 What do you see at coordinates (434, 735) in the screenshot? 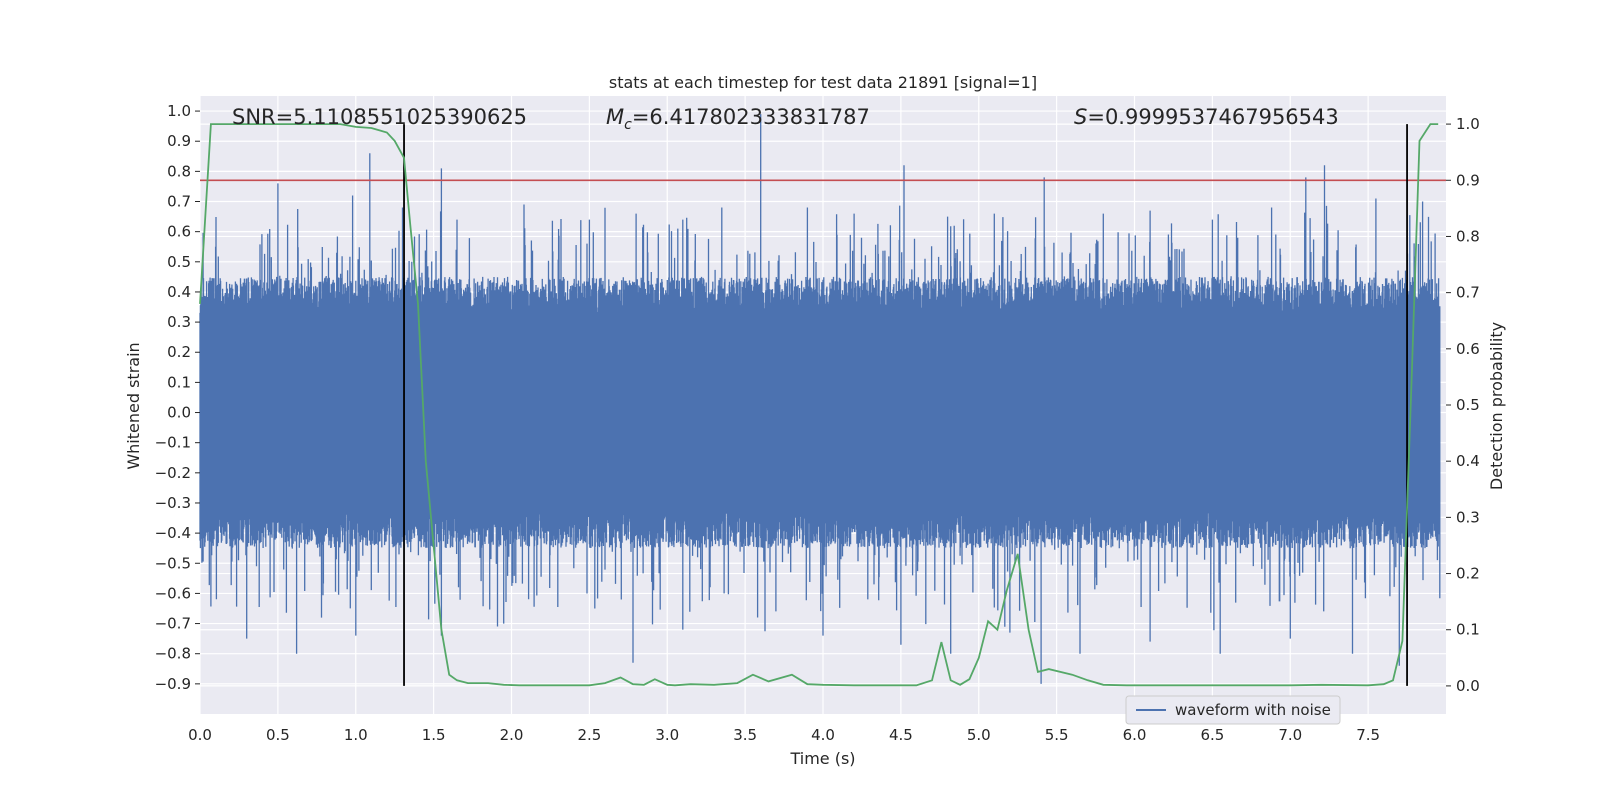
I see `x-tick-label-3: 1.5` at bounding box center [434, 735].